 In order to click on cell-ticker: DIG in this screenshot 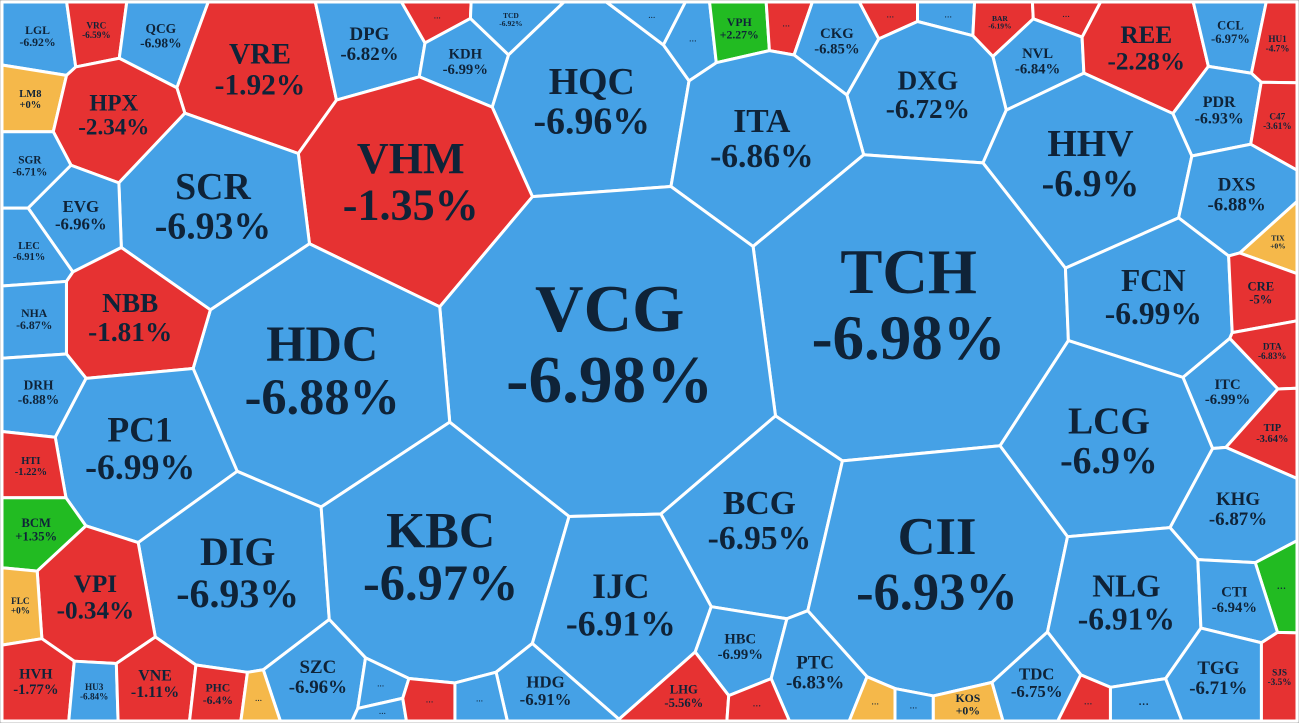, I will do `click(237, 551)`.